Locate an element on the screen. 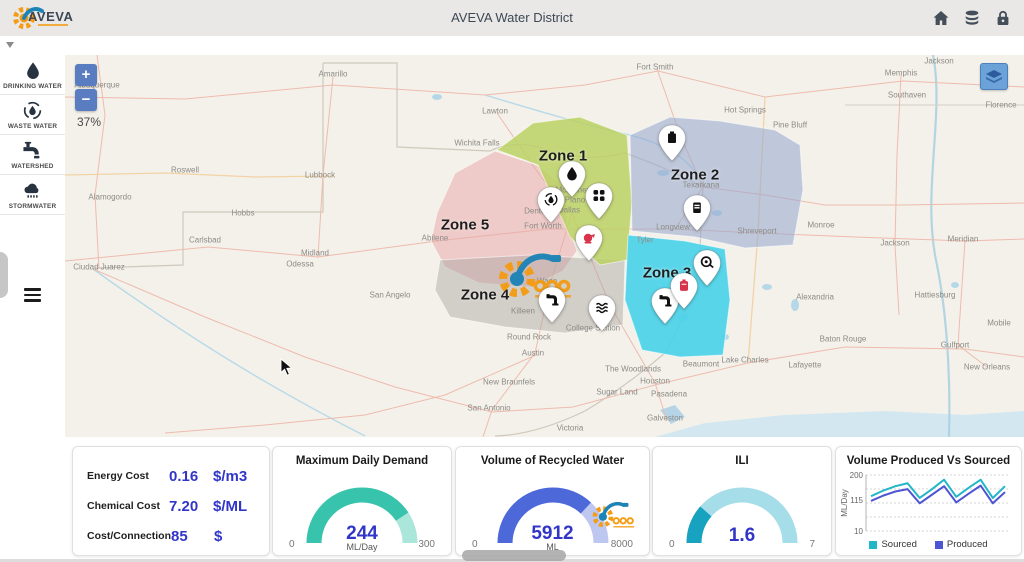 Image resolution: width=1024 pixels, height=562 pixels. zoom-in-button: + is located at coordinates (86, 75).